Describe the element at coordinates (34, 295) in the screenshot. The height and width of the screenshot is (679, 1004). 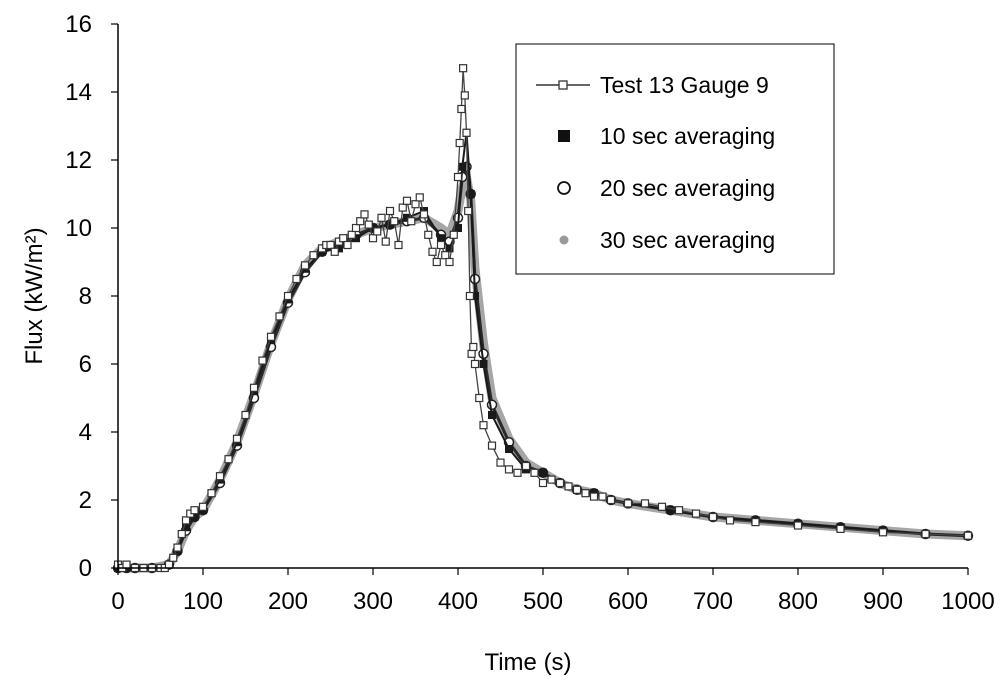
I see `y-axis-title: Flux (kW/m²)` at that location.